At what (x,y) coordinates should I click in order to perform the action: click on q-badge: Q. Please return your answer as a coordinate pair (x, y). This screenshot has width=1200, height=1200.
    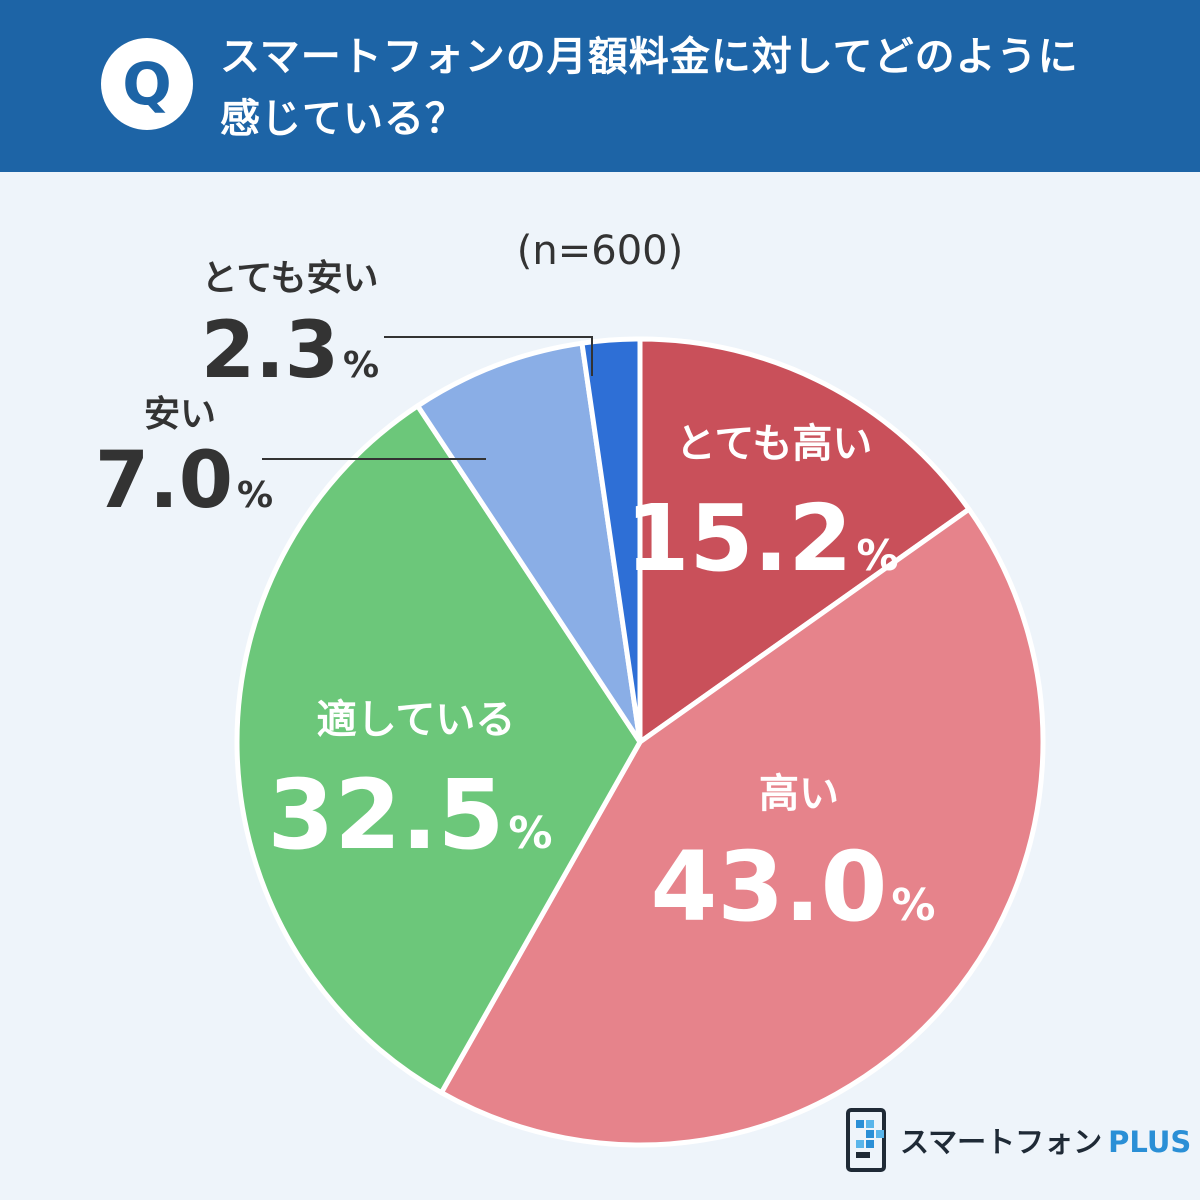
    Looking at the image, I should click on (147, 84).